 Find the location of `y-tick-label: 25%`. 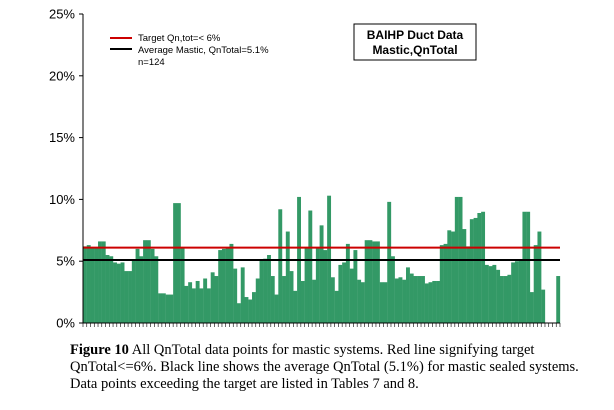

y-tick-label: 25% is located at coordinates (62, 14).